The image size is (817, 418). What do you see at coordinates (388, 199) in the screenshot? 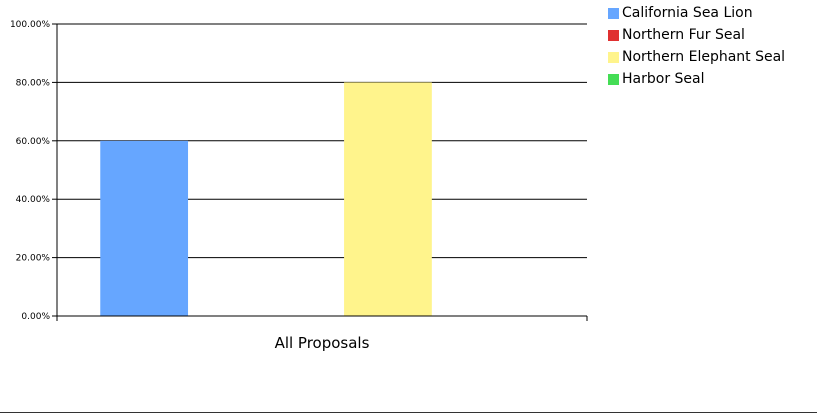
I see `bar-northern-elephant-seal` at bounding box center [388, 199].